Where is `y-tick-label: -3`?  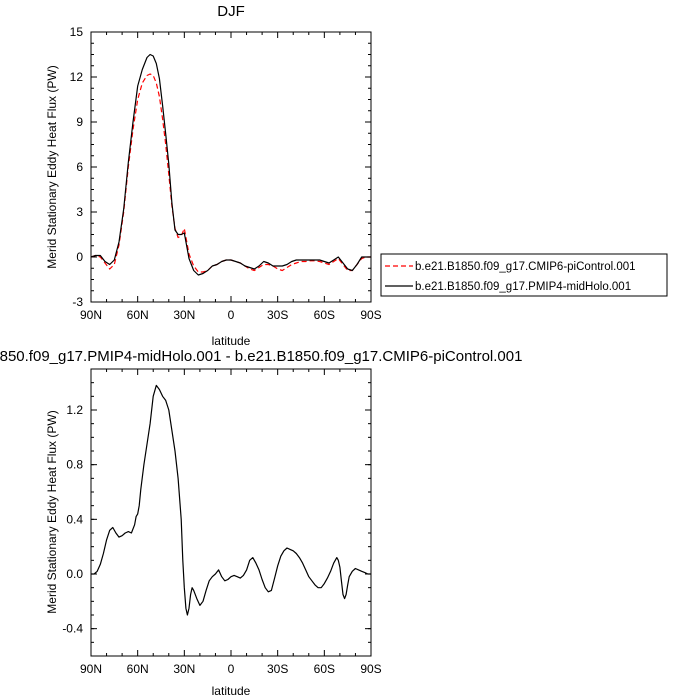 y-tick-label: -3 is located at coordinates (77, 302).